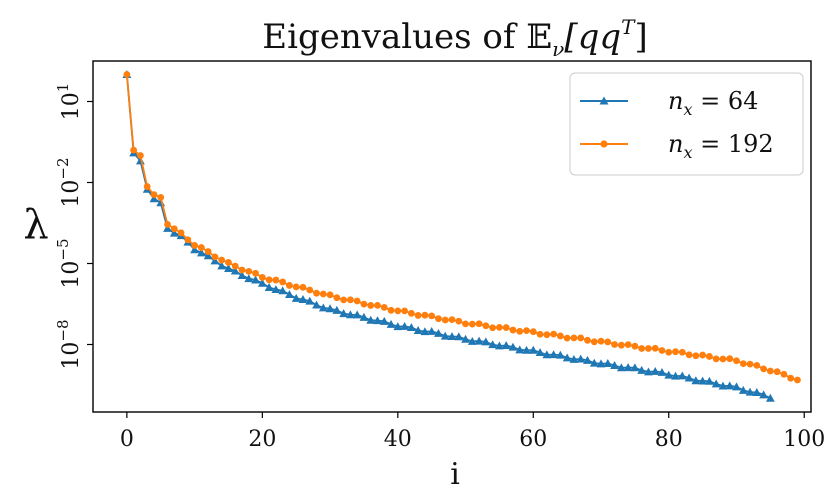 Image resolution: width=830 pixels, height=501 pixels. I want to click on y-tick-label: 10−2, so click(69, 182).